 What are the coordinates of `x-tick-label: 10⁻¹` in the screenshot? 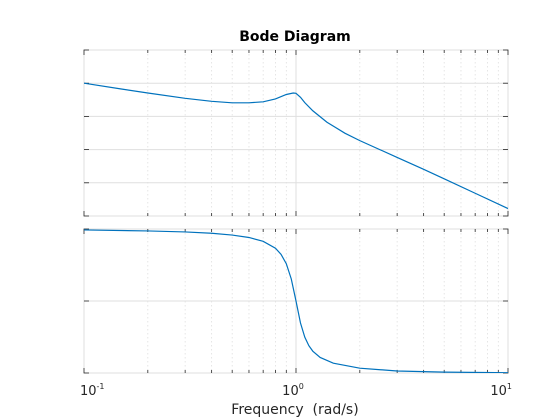 It's located at (92, 390).